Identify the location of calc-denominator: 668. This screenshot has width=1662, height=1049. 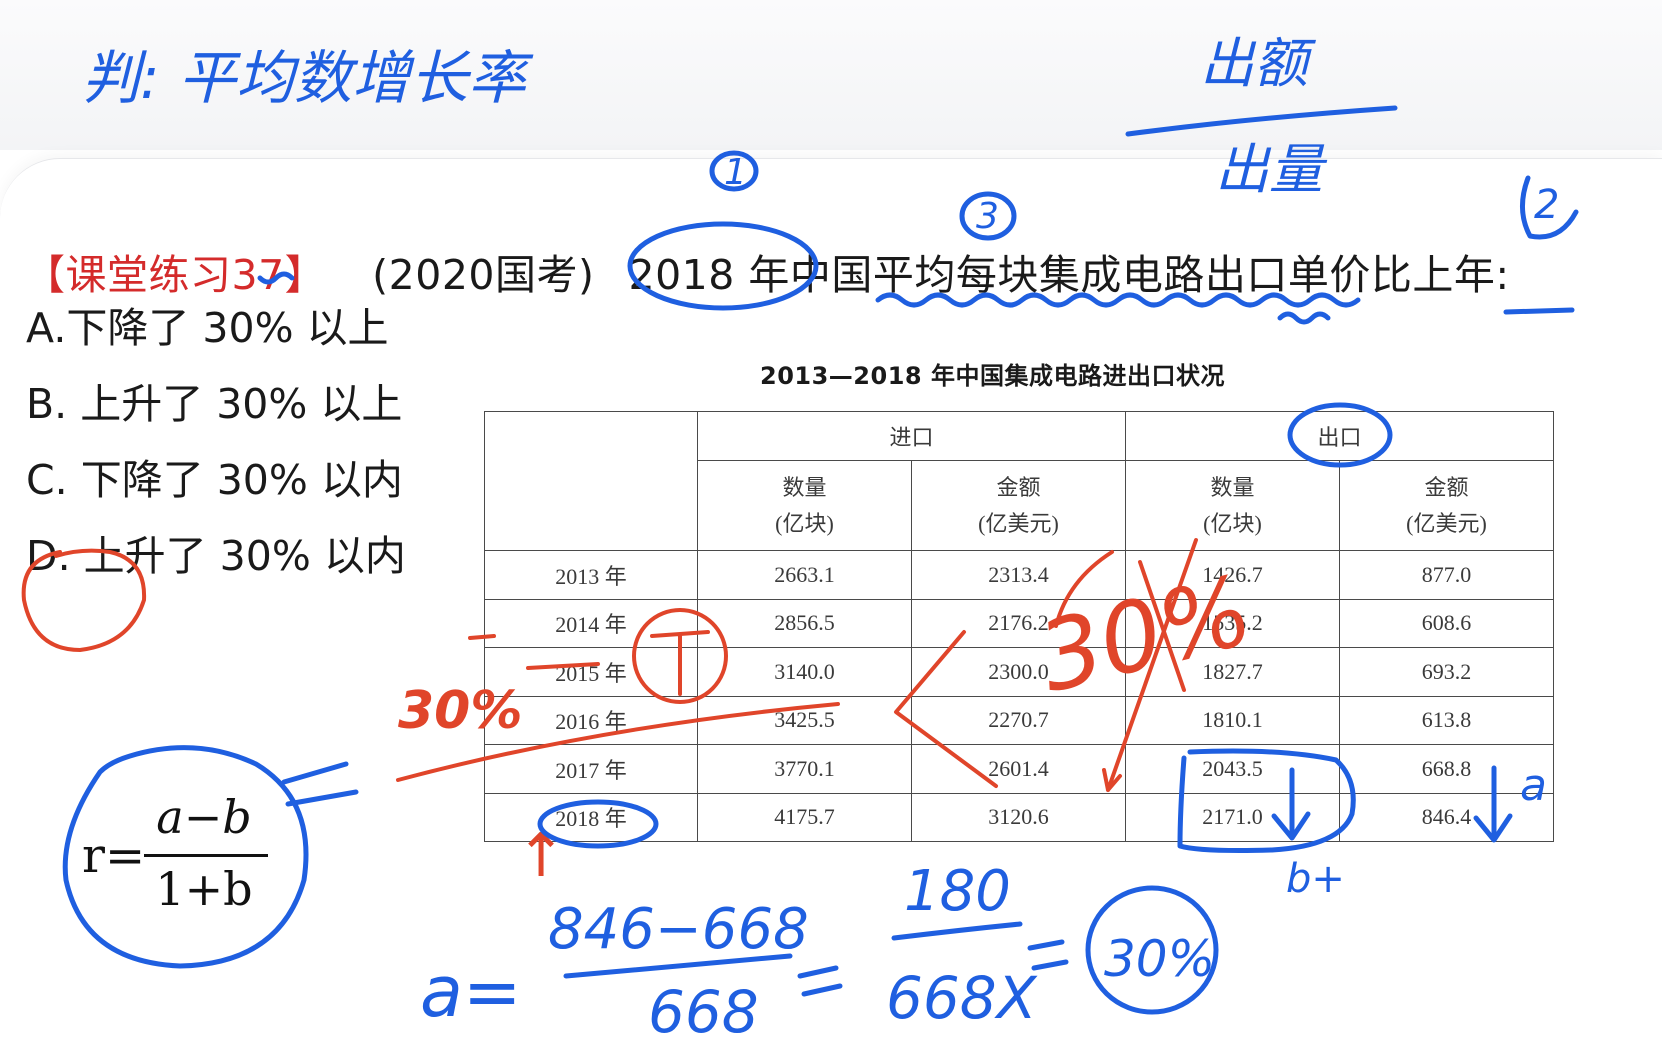
(703, 1012).